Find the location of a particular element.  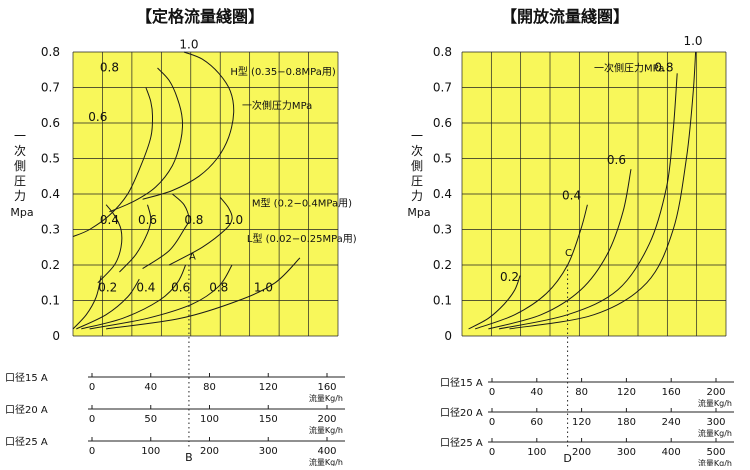

y-axis-title: 一次側圧力 Mpa is located at coordinates (21, 174).